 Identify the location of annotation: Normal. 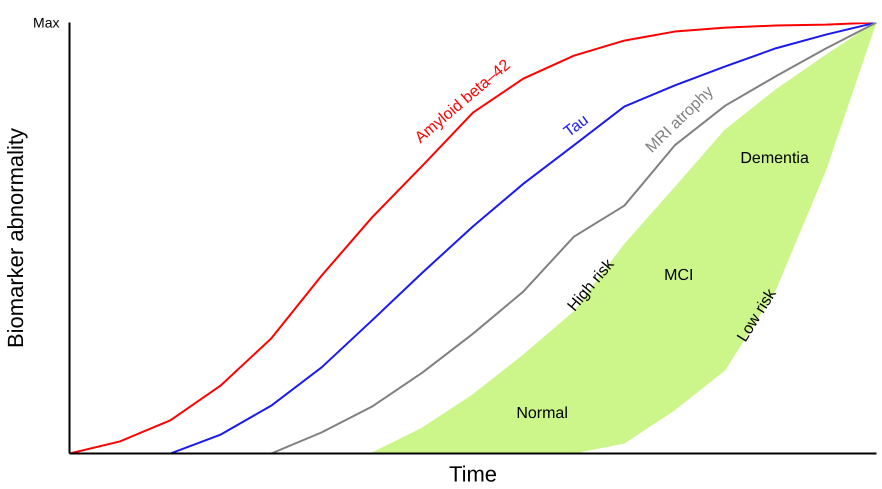
(542, 413).